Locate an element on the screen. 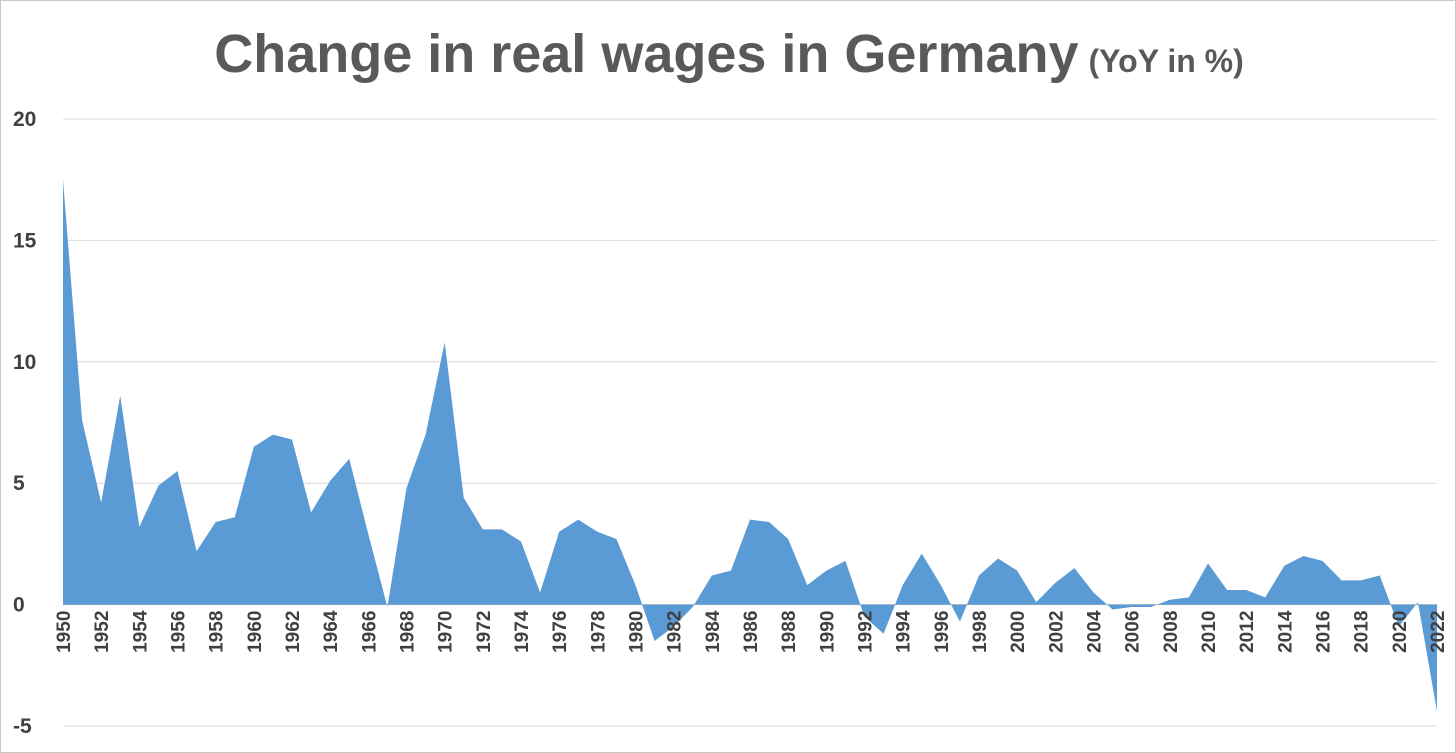  x-tick-label: 2018 is located at coordinates (1362, 632).